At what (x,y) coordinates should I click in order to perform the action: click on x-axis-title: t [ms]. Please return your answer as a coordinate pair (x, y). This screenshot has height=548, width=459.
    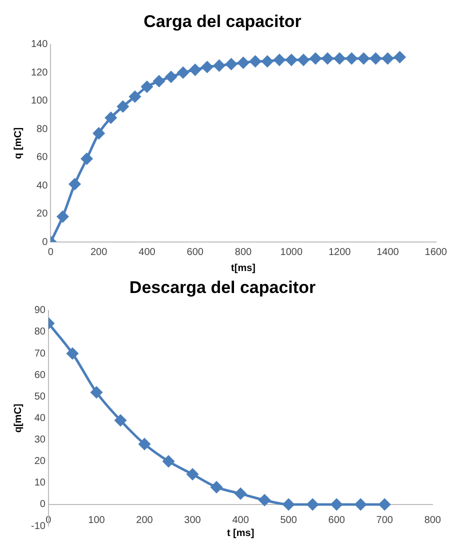
    Looking at the image, I should click on (240, 533).